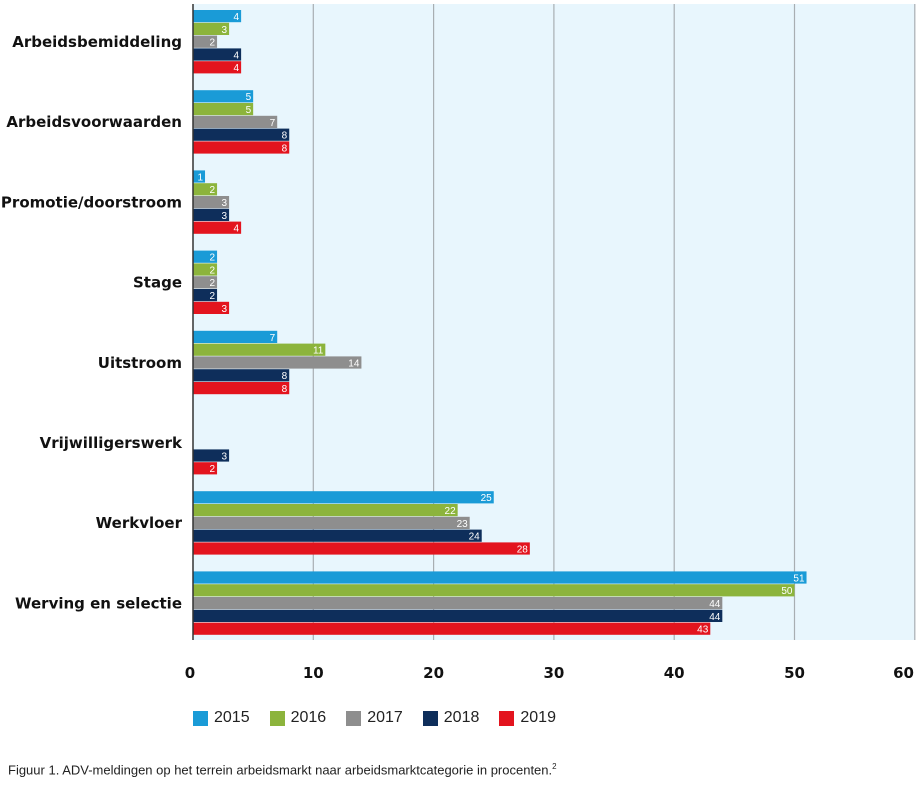 This screenshot has width=917, height=792. I want to click on bar-value-label: 25, so click(487, 498).